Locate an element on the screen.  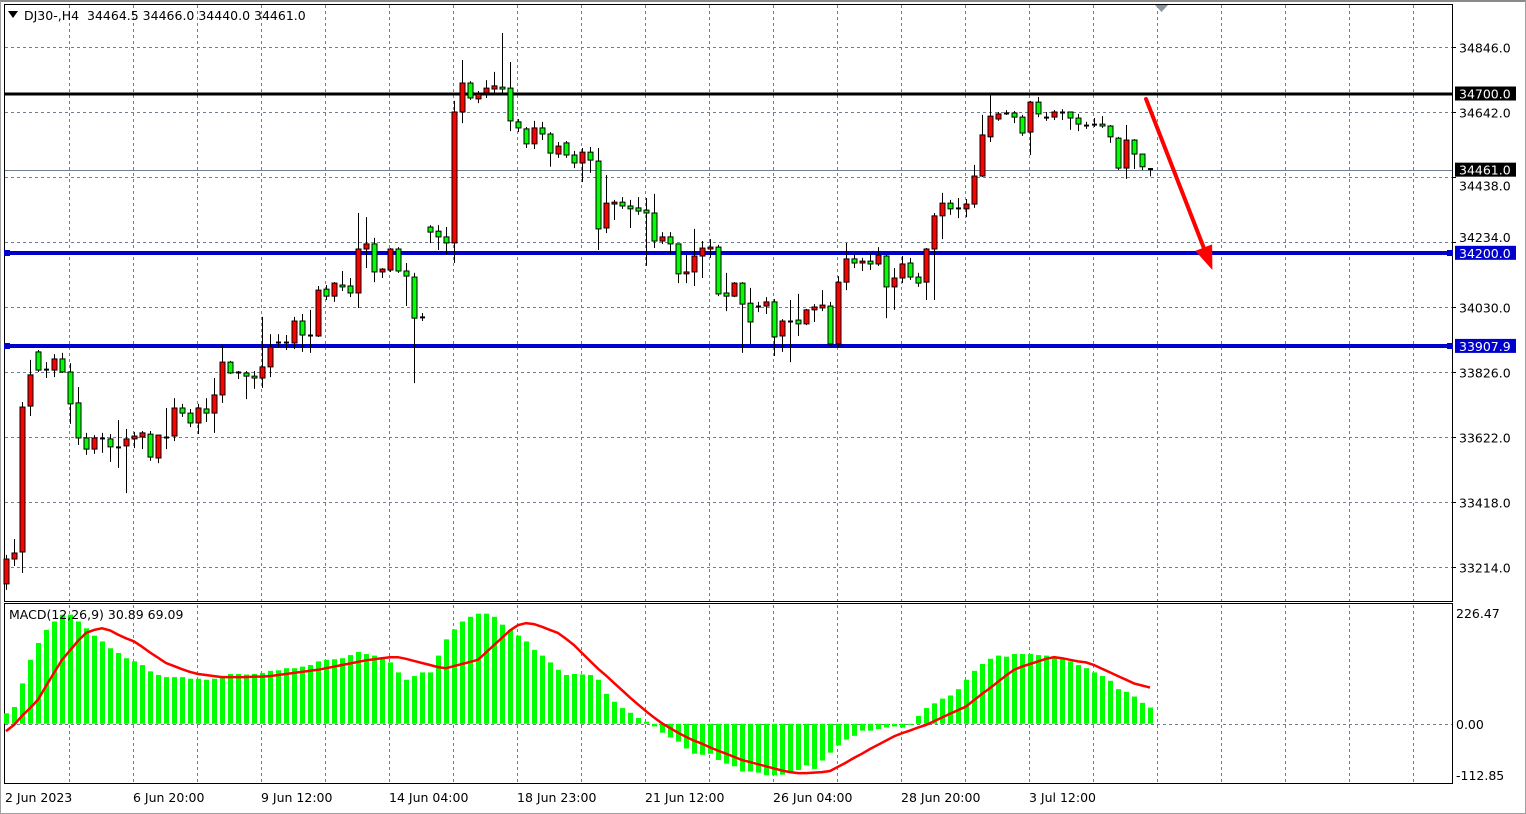
annotations is located at coordinates (1178, 183).